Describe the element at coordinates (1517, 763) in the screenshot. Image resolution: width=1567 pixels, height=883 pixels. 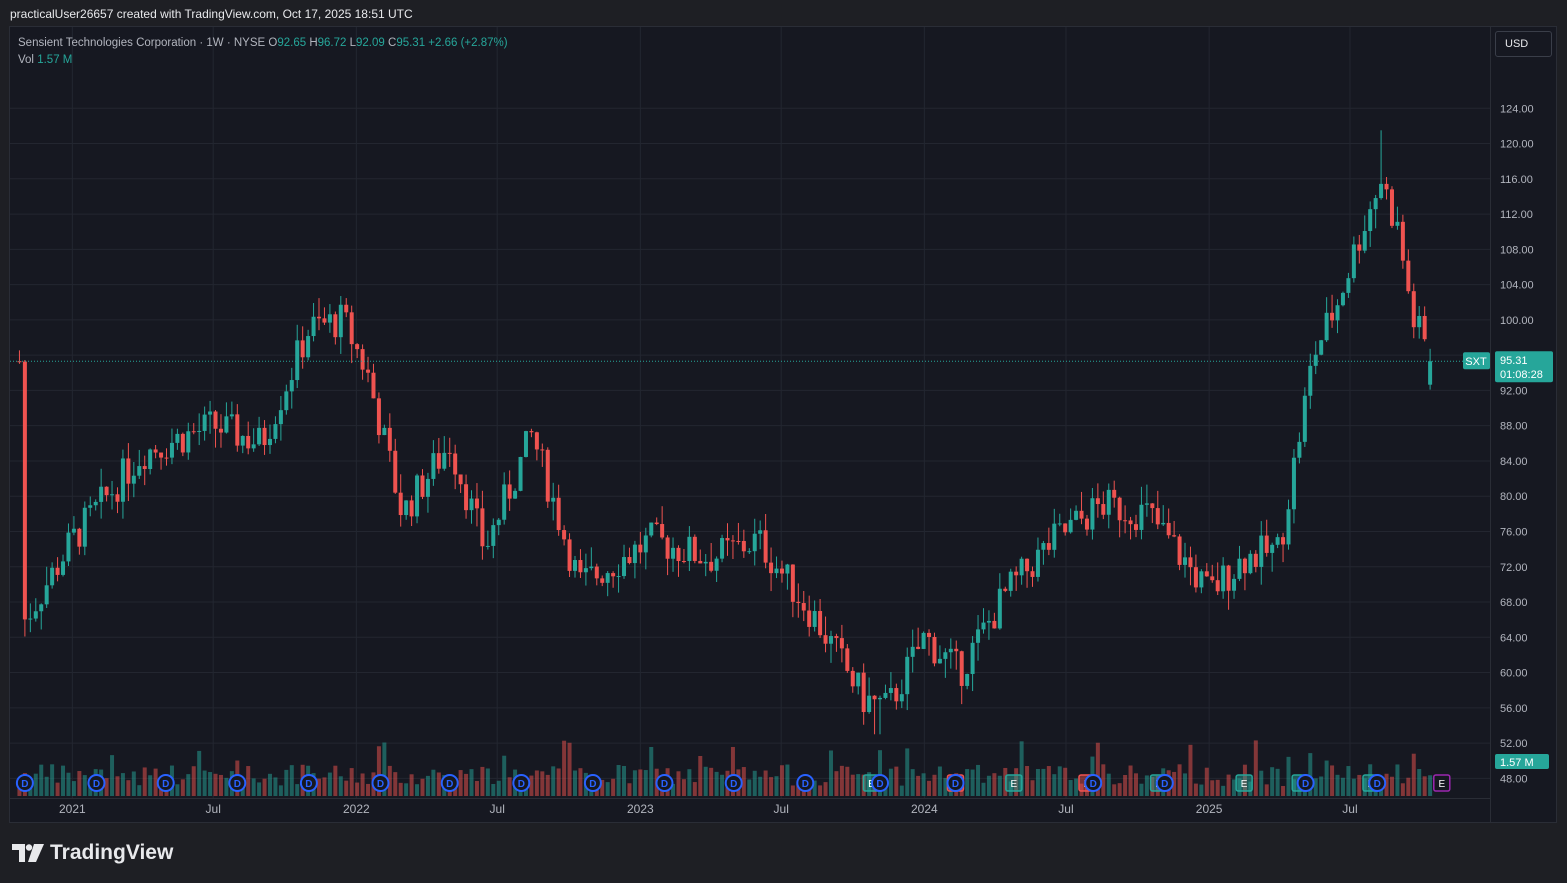
I see `volume-last-label: 1.57 M` at that location.